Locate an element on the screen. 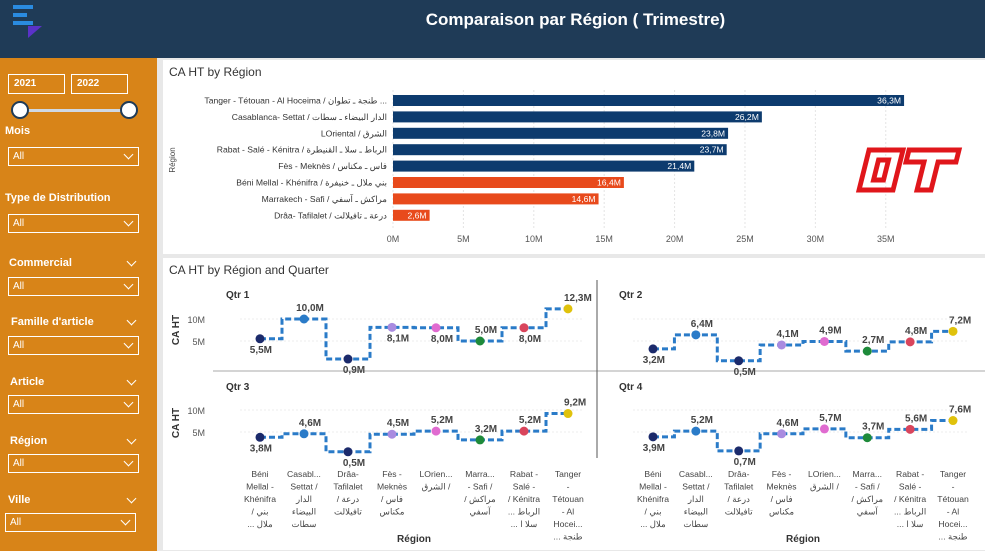  brand-logo is located at coordinates (909, 170).